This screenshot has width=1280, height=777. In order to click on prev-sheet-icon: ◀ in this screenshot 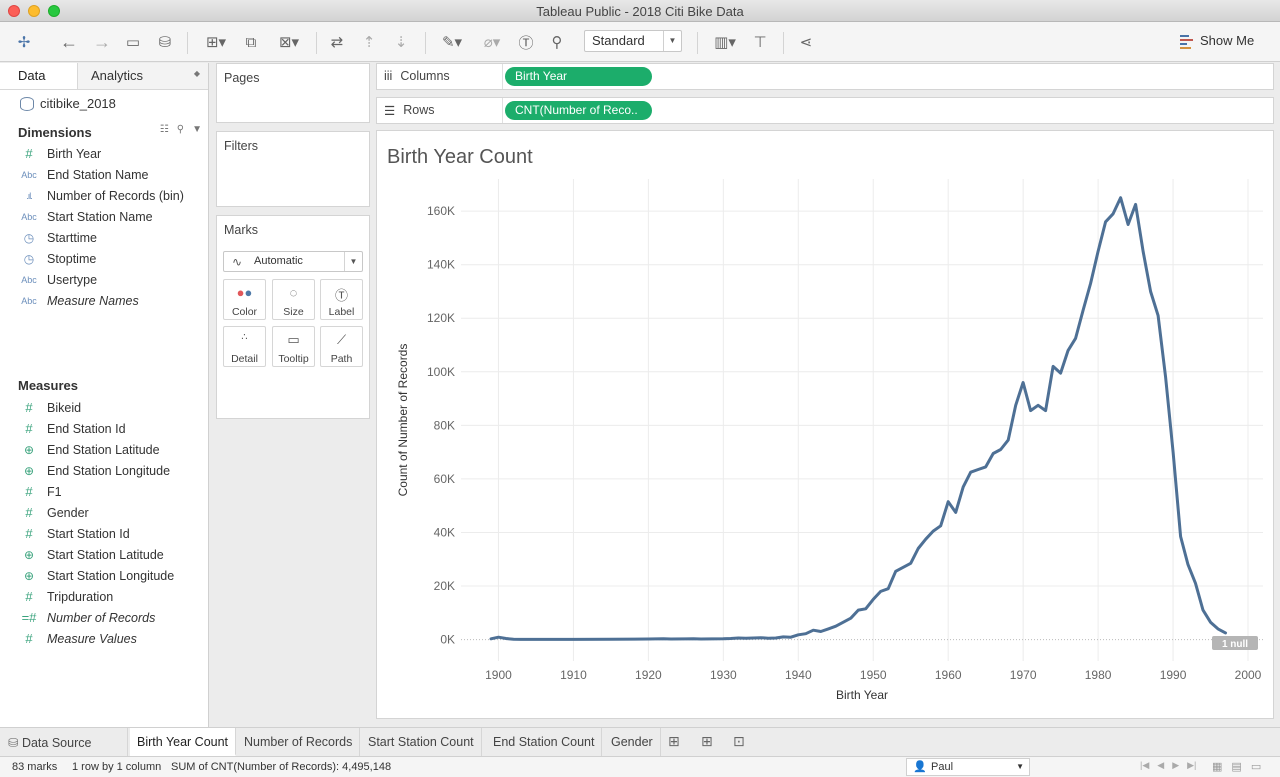, I will do `click(1161, 765)`.